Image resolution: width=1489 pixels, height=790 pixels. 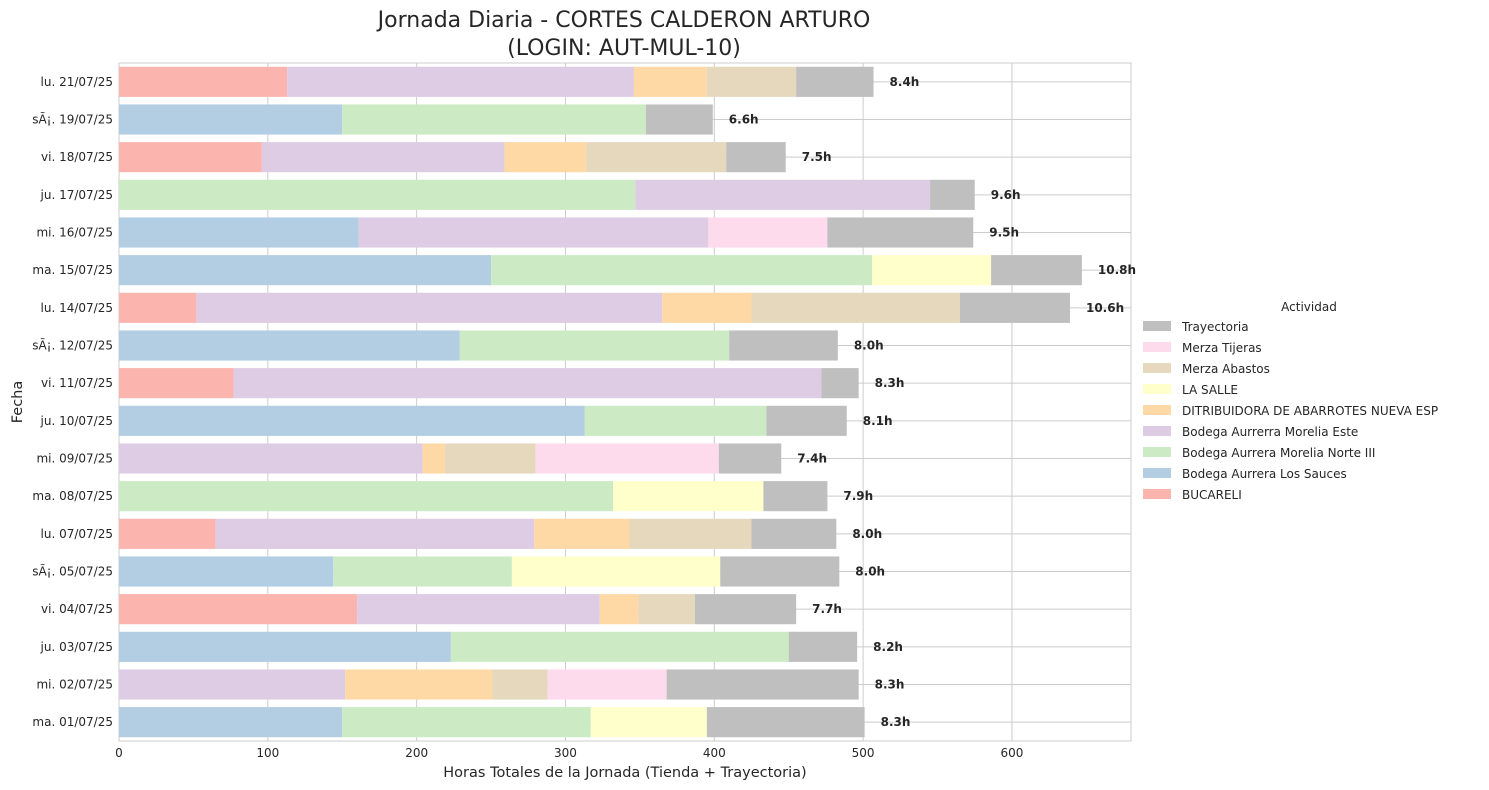 What do you see at coordinates (119, 753) in the screenshot?
I see `x-tick-label: 0` at bounding box center [119, 753].